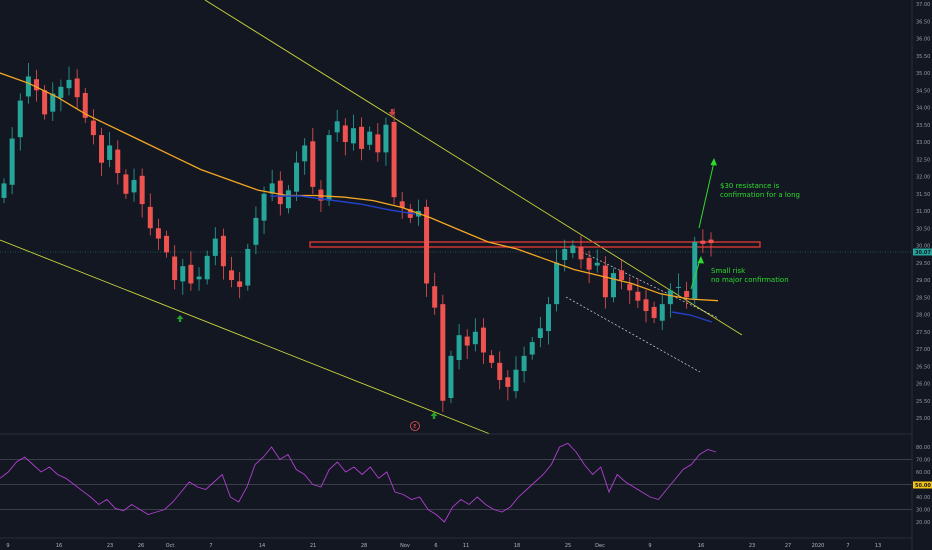 The width and height of the screenshot is (932, 550). What do you see at coordinates (713, 162) in the screenshot?
I see `long-target-arrow-head` at bounding box center [713, 162].